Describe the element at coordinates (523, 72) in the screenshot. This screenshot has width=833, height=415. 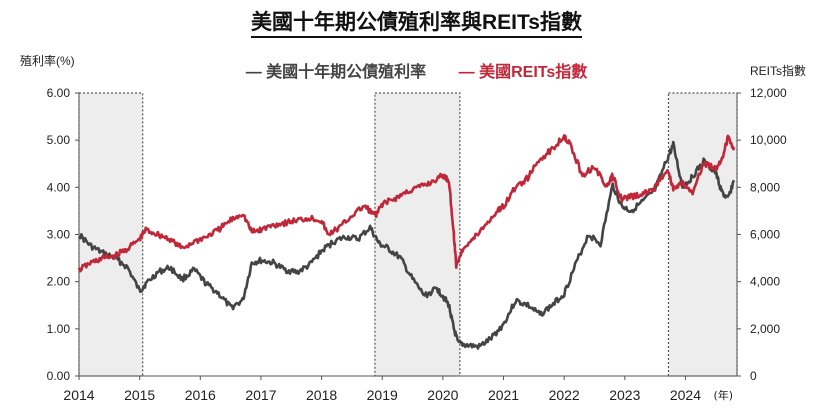
I see `legend-item-reits: — 美國REITs指數` at that location.